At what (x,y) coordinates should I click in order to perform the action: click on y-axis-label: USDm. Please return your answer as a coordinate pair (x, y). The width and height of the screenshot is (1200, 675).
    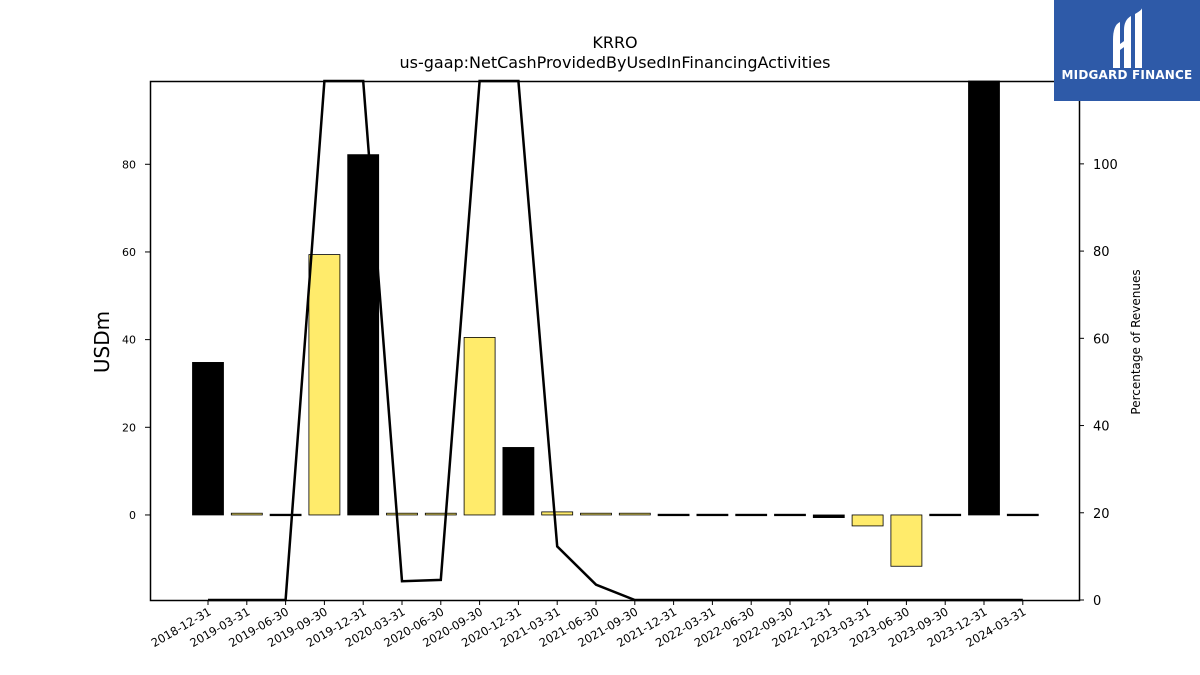
    Looking at the image, I should click on (102, 342).